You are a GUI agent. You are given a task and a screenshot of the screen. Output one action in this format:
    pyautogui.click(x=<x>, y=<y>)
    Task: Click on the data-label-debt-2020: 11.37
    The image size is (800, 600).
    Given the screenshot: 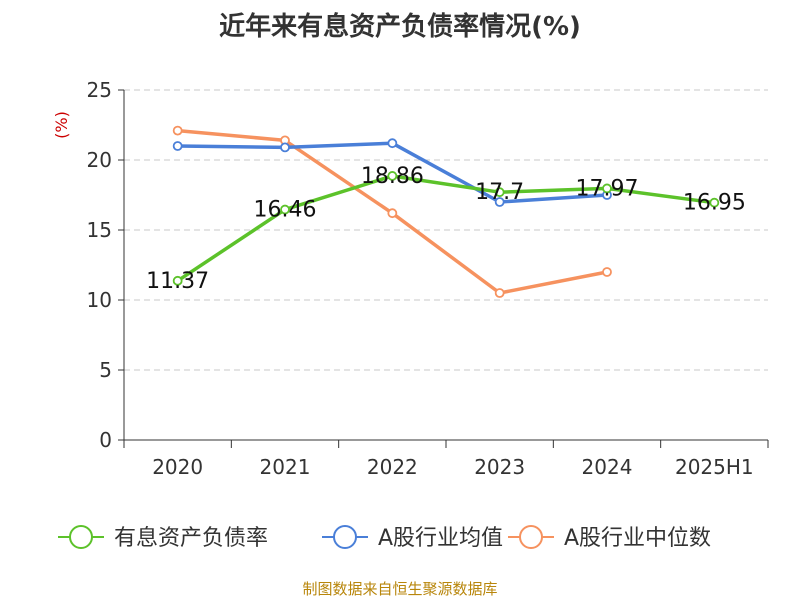 What is the action you would take?
    pyautogui.click(x=177, y=281)
    